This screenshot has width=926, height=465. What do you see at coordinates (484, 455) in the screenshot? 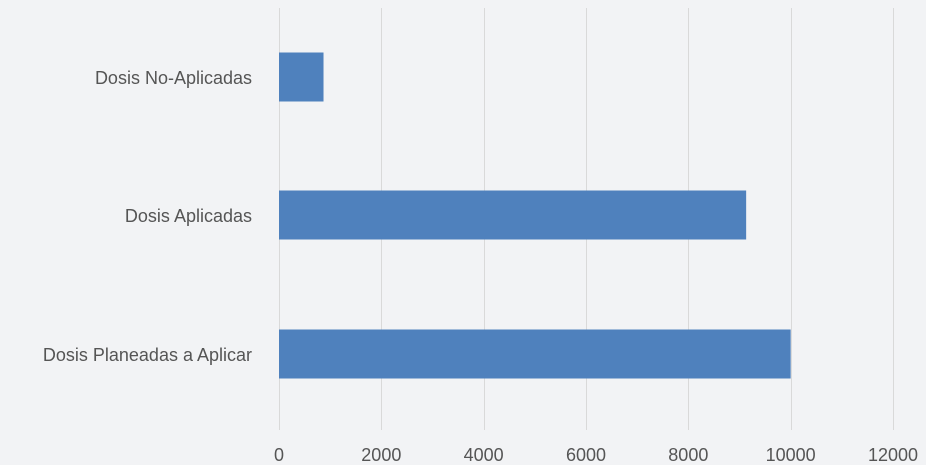
I see `x-tick-label-4000: 4000` at bounding box center [484, 455].